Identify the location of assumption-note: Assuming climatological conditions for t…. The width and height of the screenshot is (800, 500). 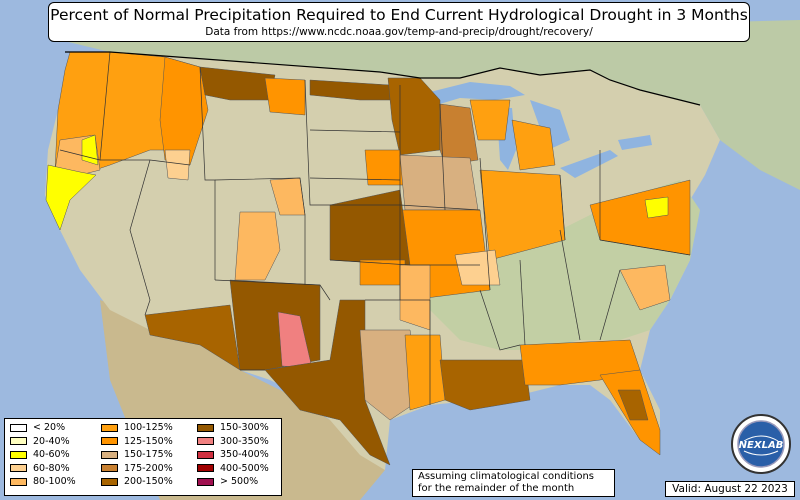
(513, 483).